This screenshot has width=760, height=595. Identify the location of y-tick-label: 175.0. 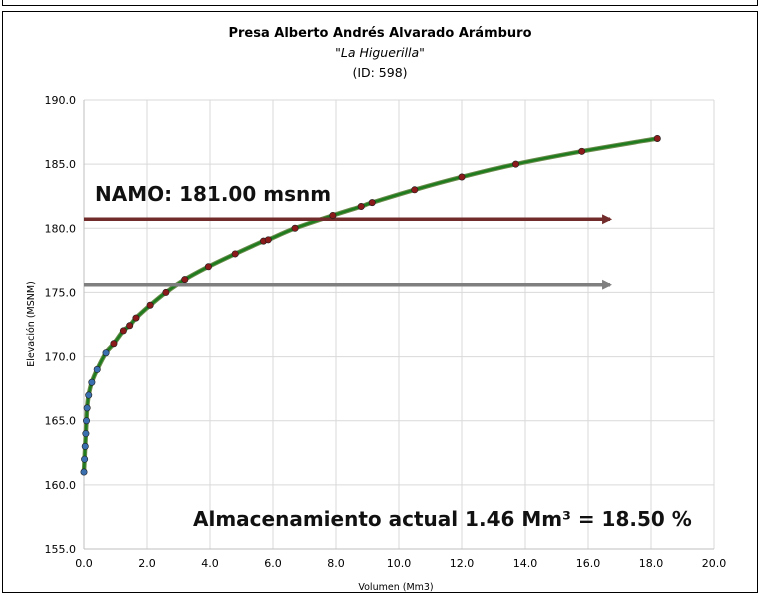
(61, 292).